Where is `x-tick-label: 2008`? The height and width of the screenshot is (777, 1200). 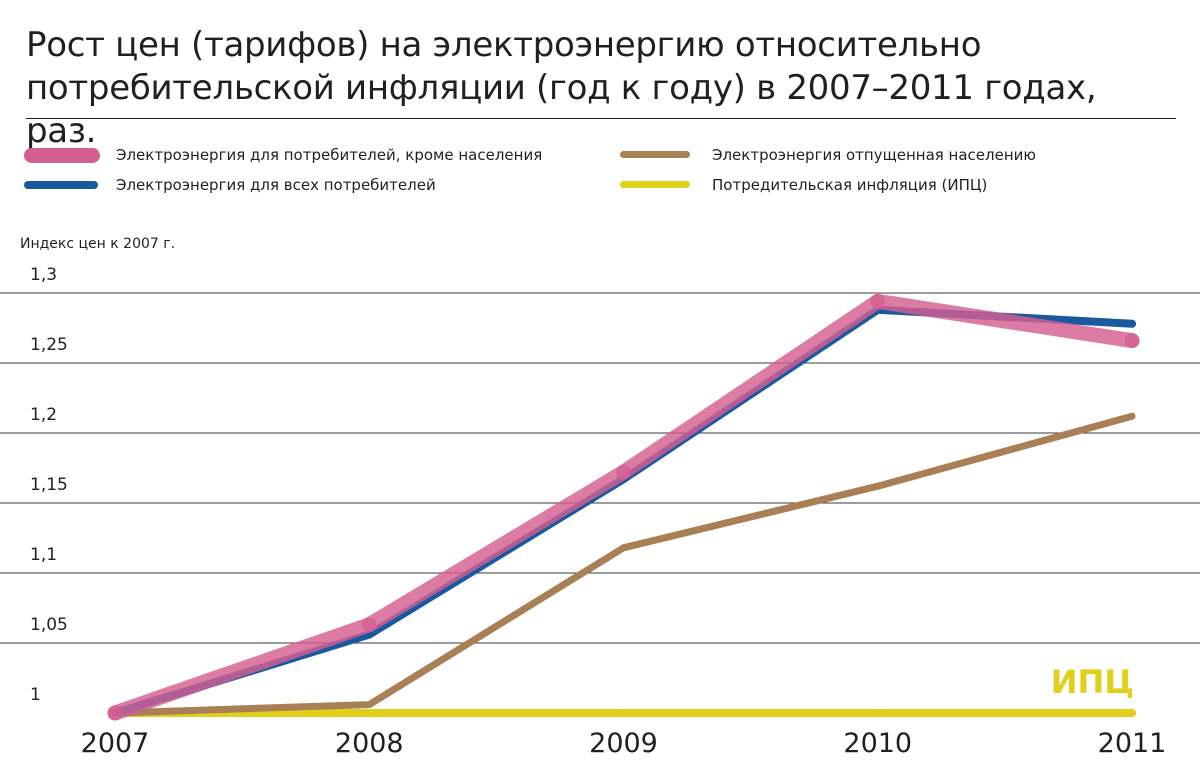 x-tick-label: 2008 is located at coordinates (369, 743).